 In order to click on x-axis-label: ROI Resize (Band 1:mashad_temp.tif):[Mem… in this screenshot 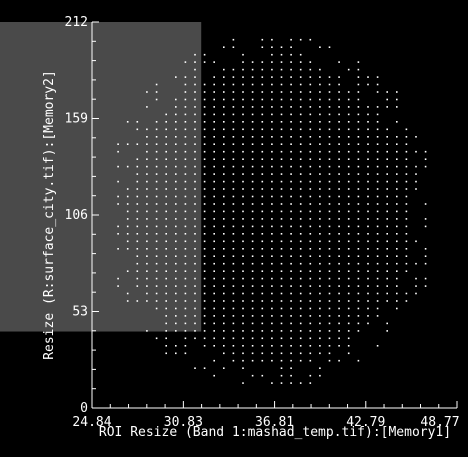, I will do `click(275, 432)`.